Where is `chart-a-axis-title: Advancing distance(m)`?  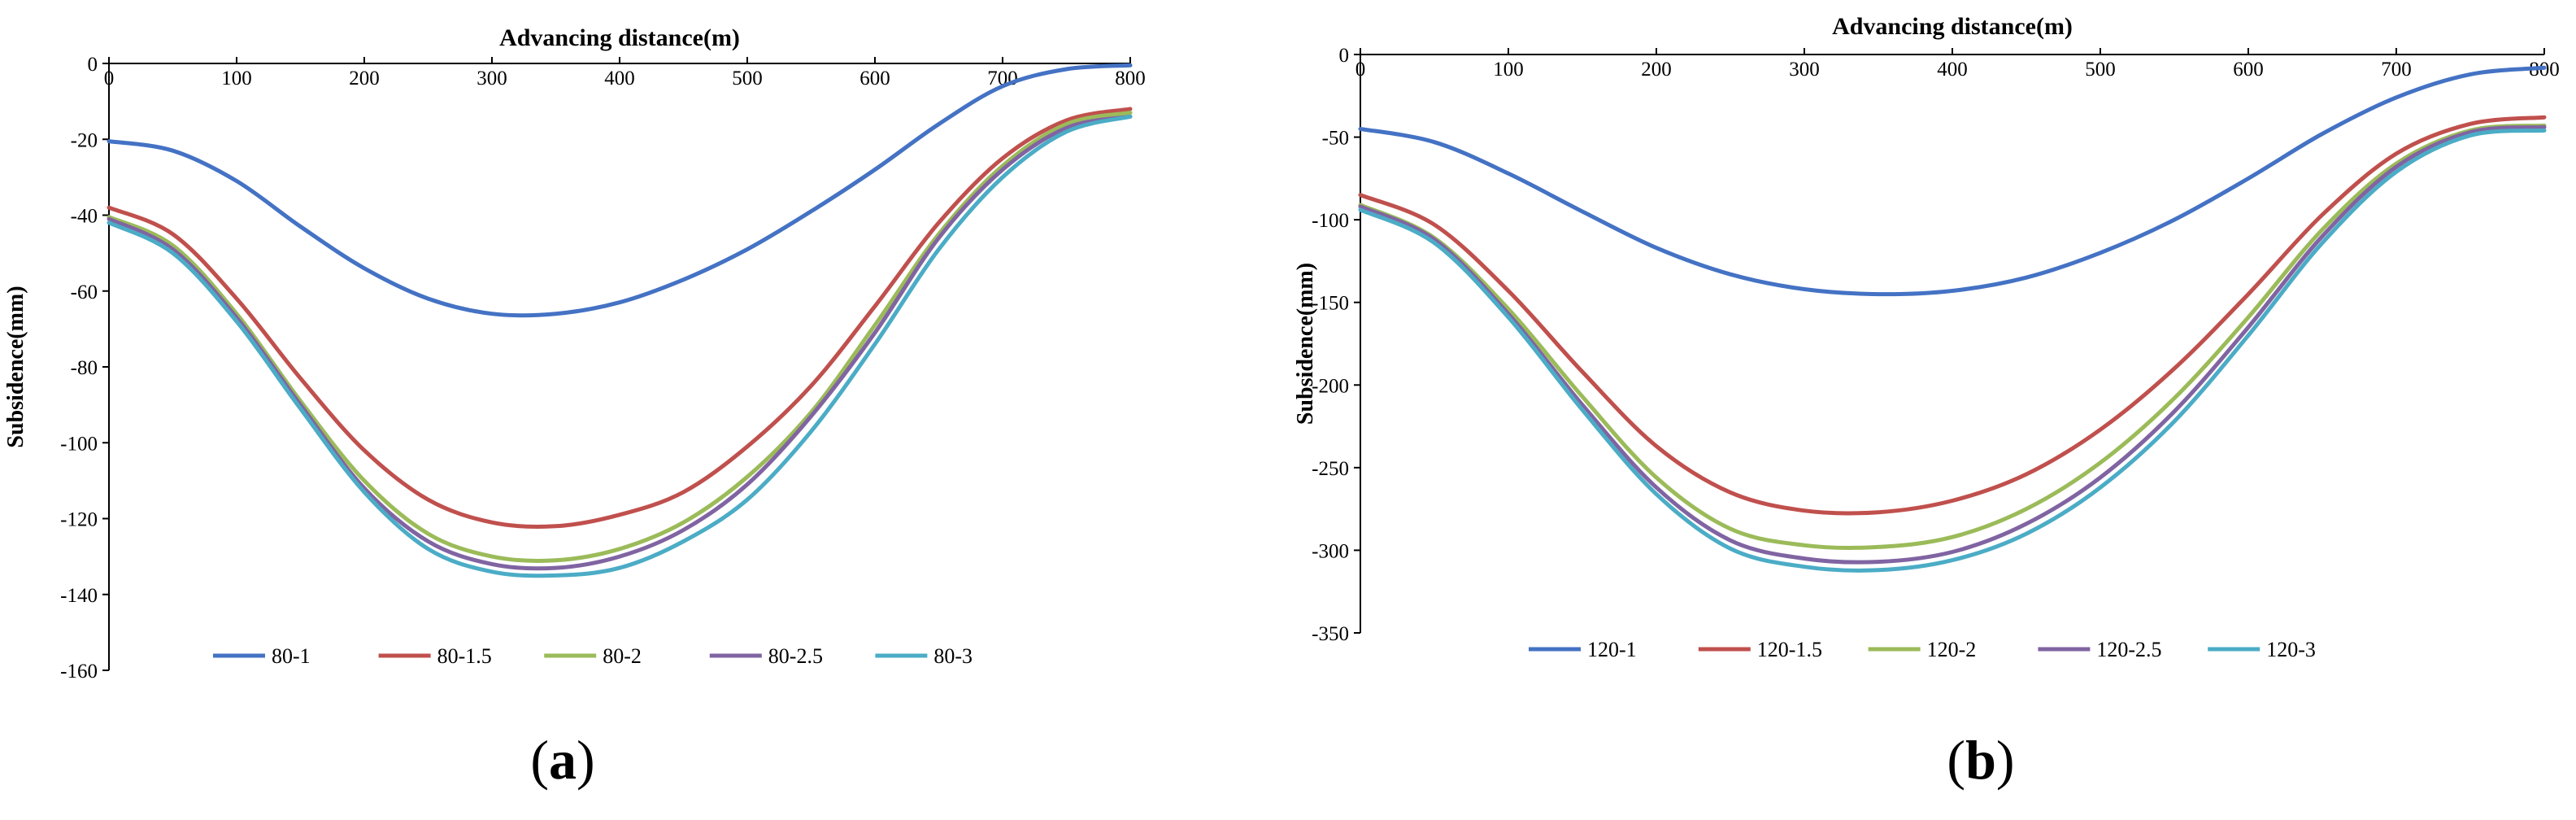 chart-a-axis-title: Advancing distance(m) is located at coordinates (620, 37).